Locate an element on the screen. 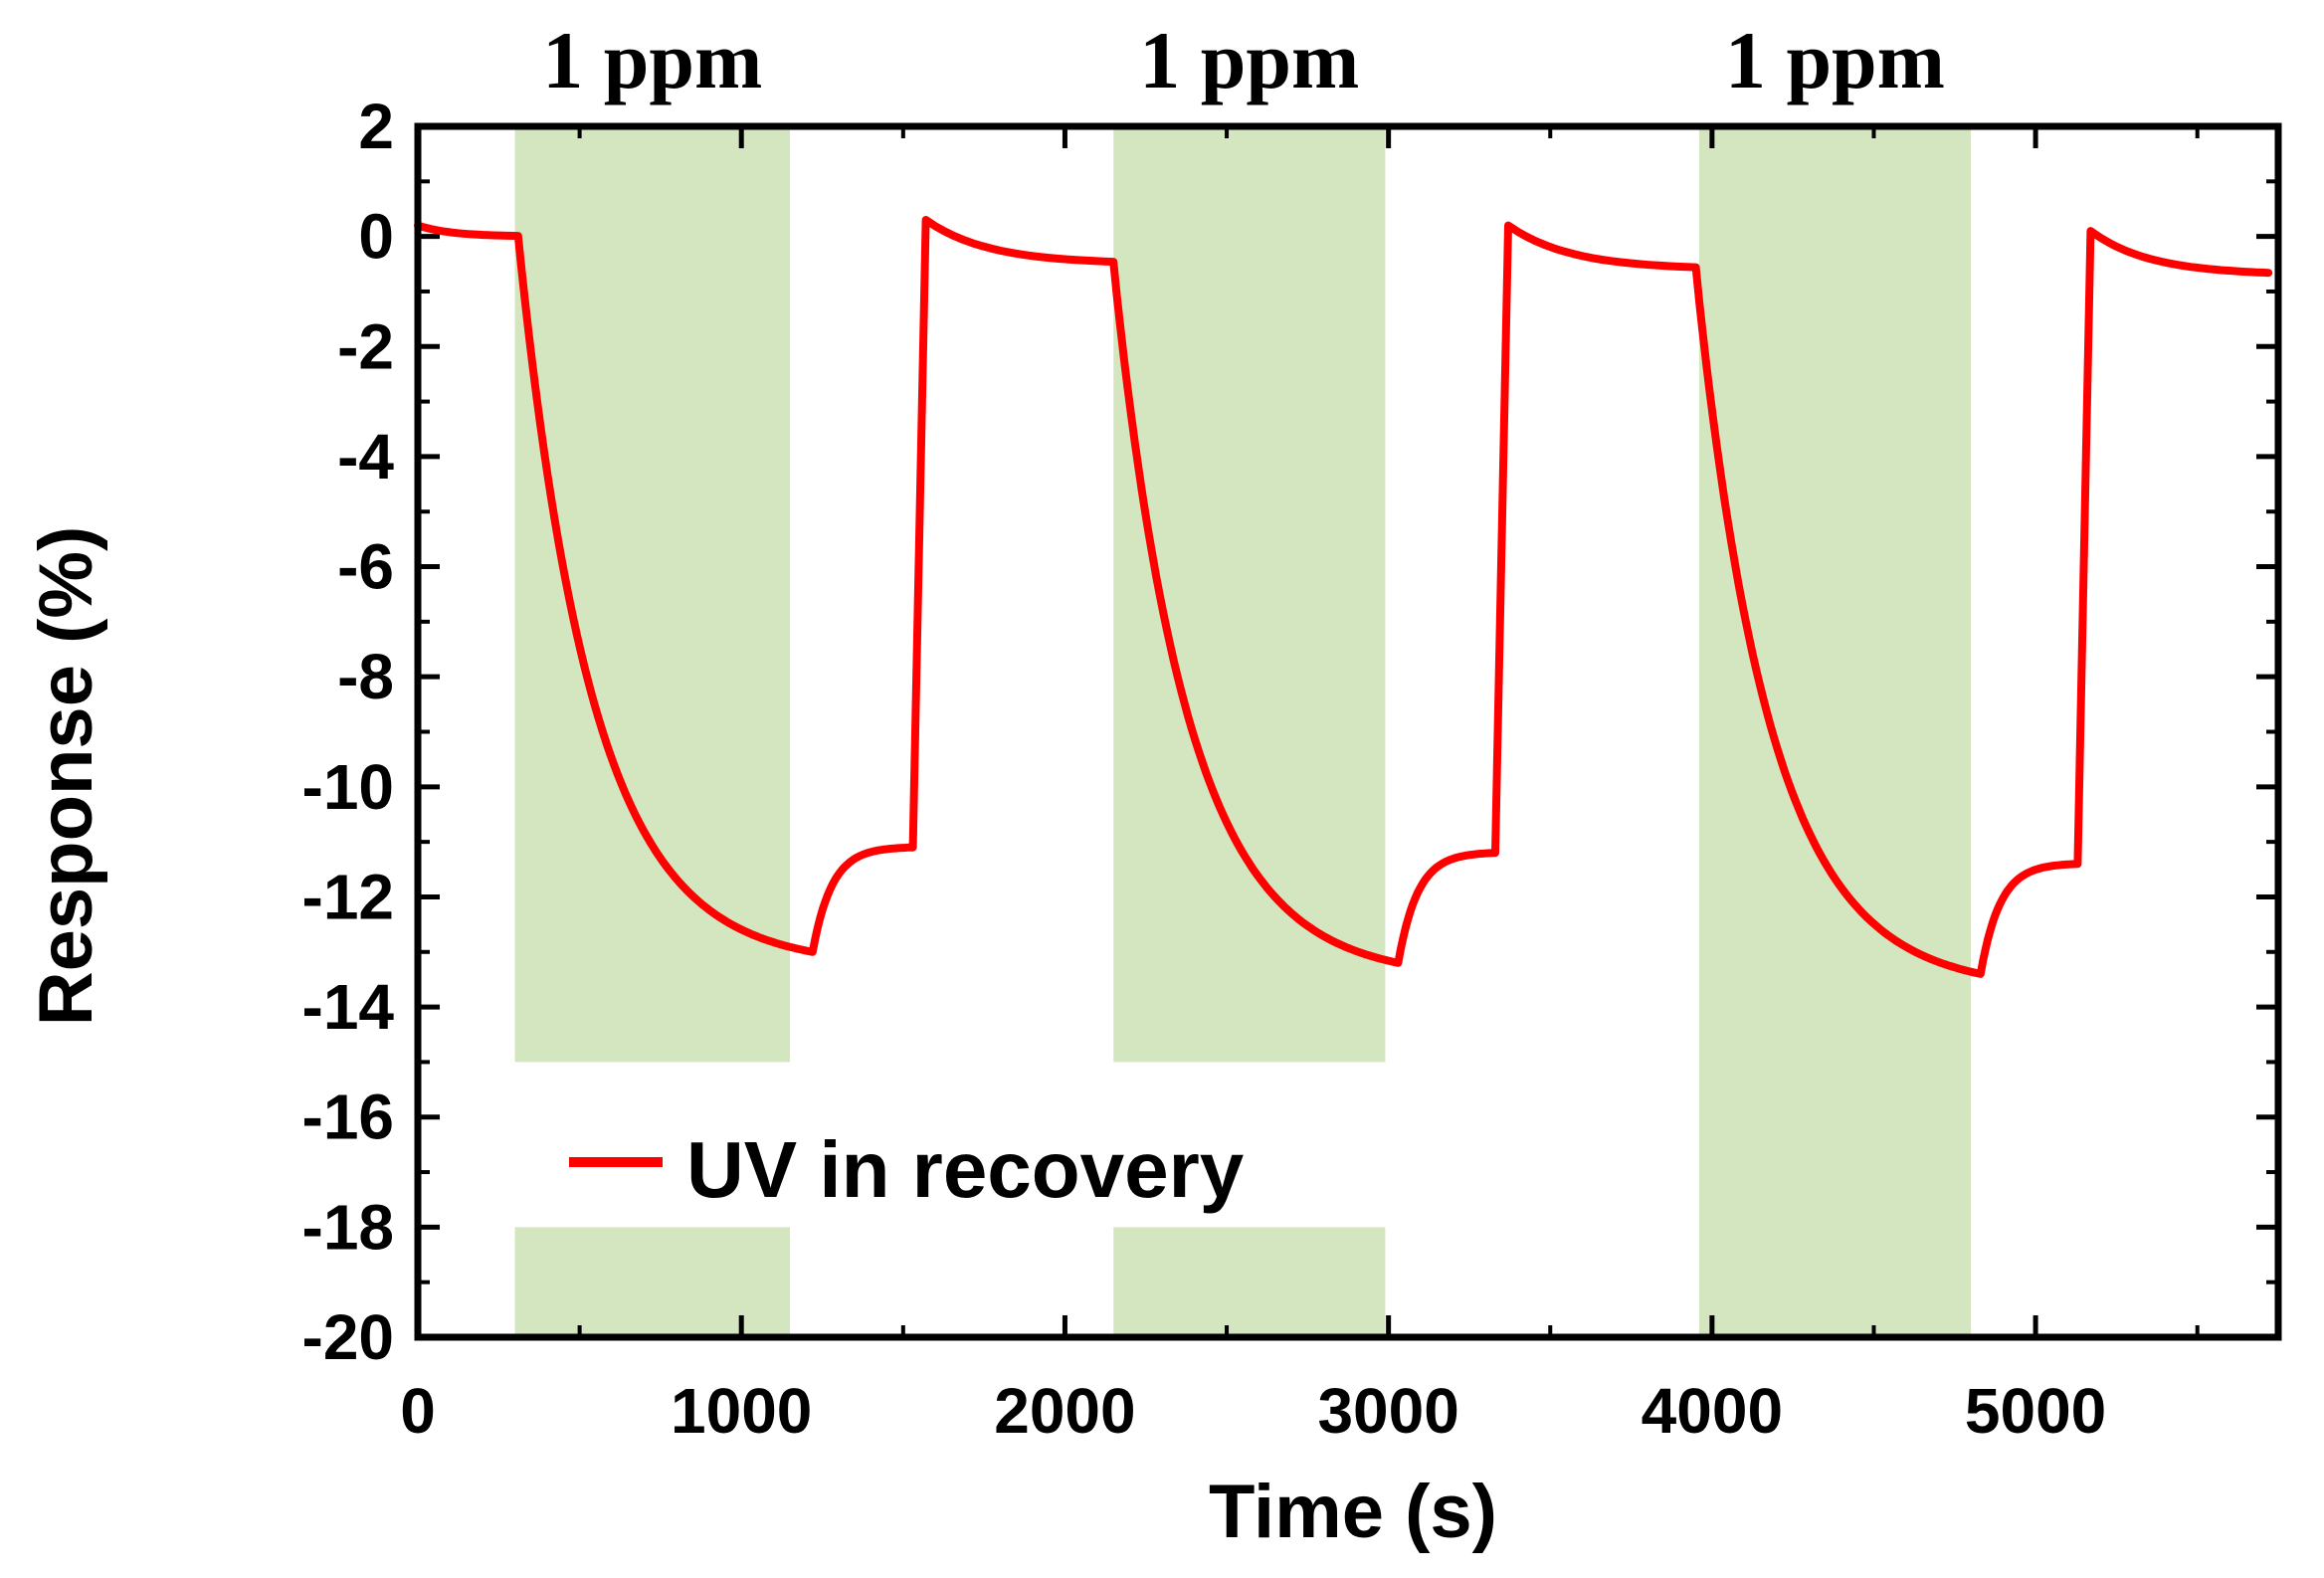 The image size is (2324, 1578). y-tick-label: 0 is located at coordinates (376, 237).